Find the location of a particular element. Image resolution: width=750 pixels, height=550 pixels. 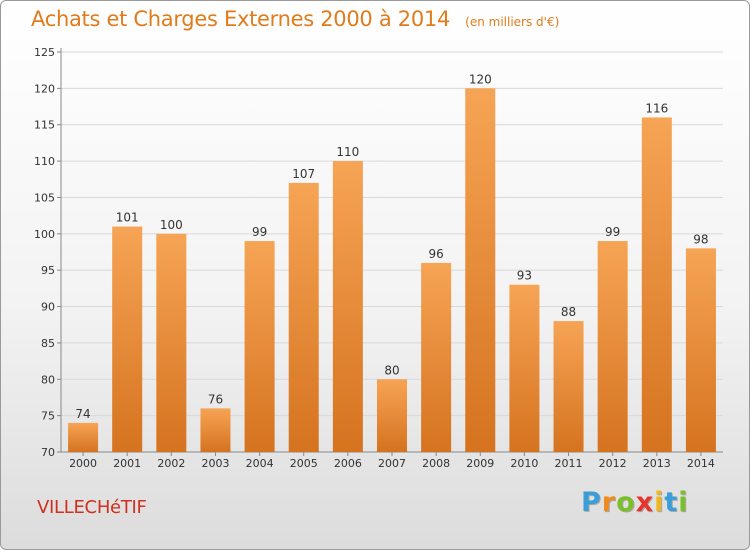

y-tick-label: 95 is located at coordinates (48, 270).